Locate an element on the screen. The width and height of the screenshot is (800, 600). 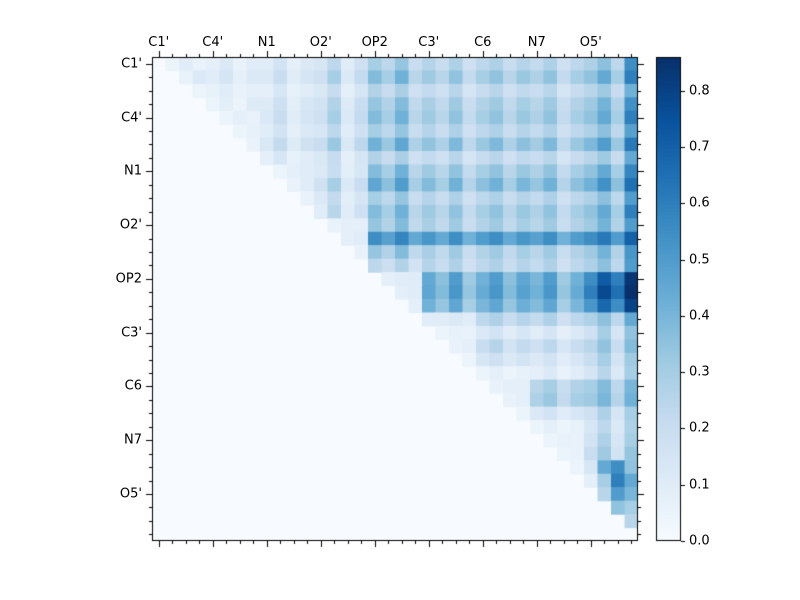
x-axis-label: O2' is located at coordinates (320, 42).